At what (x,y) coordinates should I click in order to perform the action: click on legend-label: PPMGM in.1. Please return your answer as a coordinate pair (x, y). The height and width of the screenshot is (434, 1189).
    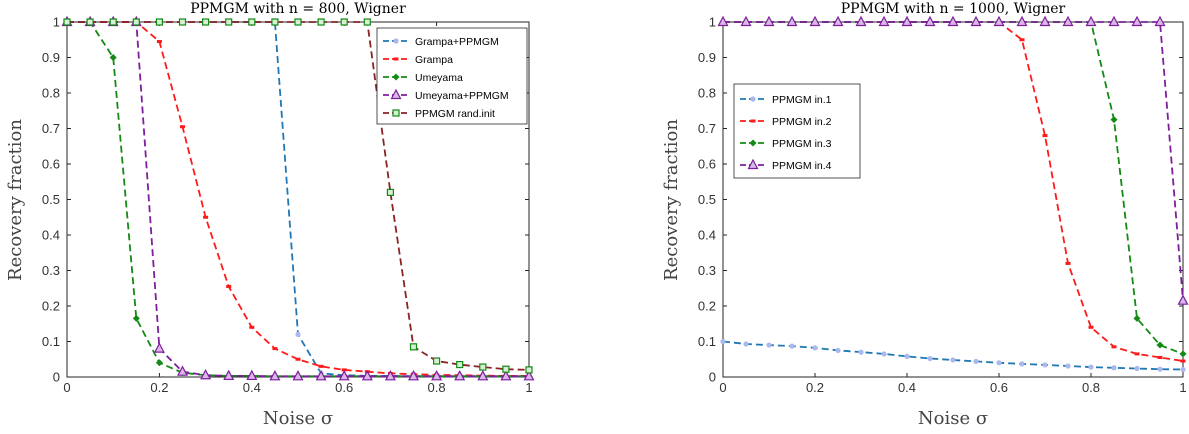
    Looking at the image, I should click on (802, 100).